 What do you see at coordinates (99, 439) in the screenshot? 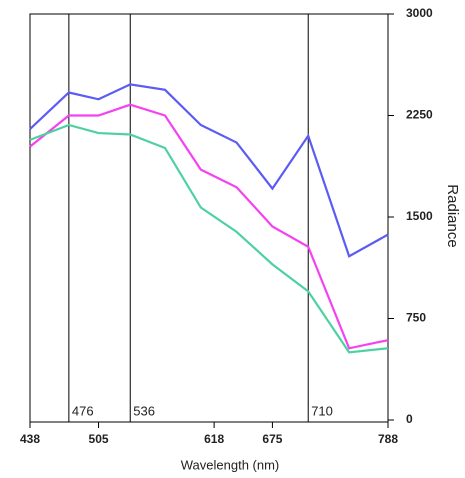
I see `x-tick-label: 505` at bounding box center [99, 439].